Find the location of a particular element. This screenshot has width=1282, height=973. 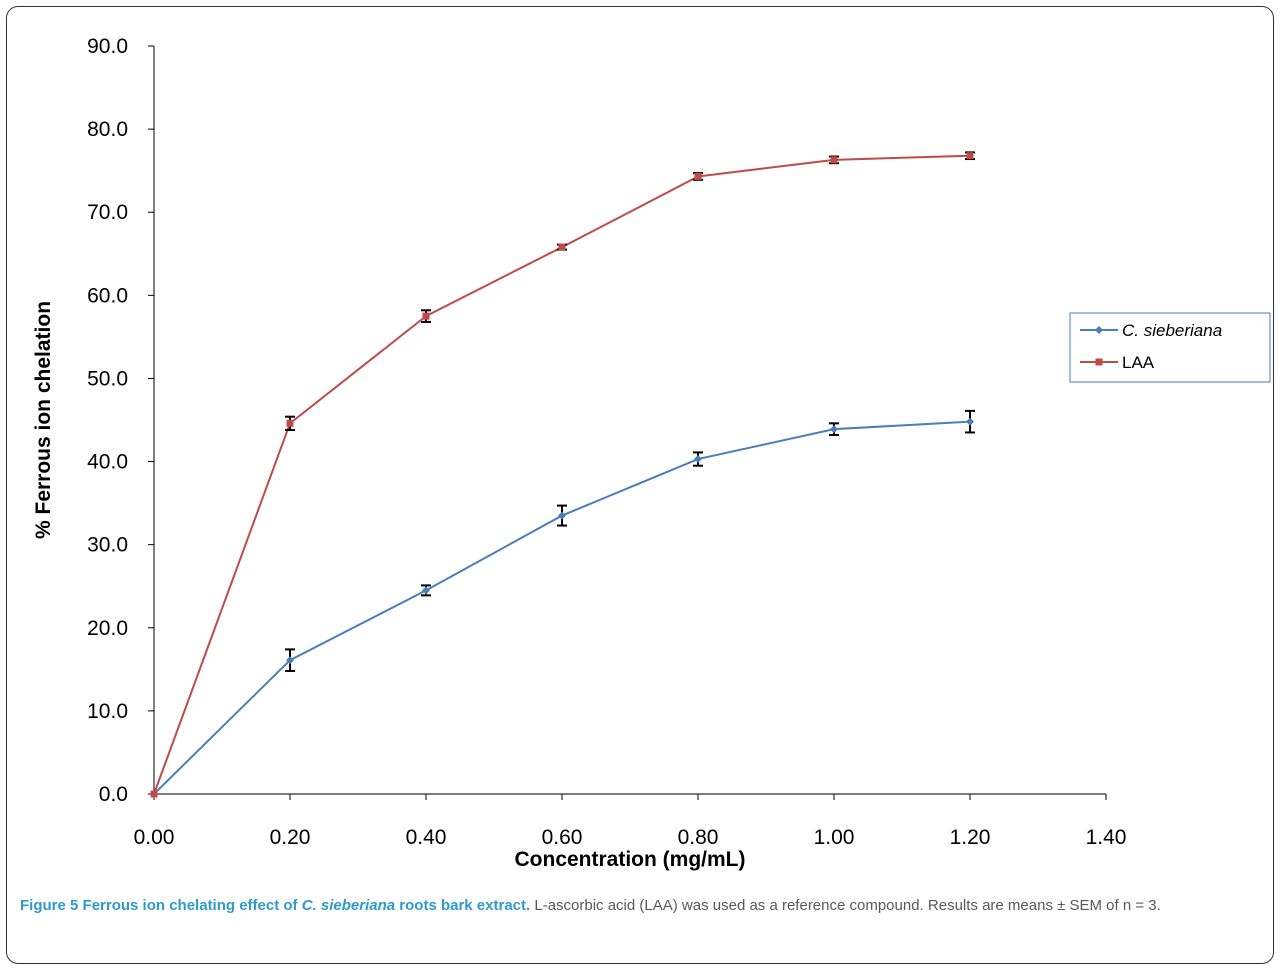

x-tick-label: 0.20 is located at coordinates (290, 837).